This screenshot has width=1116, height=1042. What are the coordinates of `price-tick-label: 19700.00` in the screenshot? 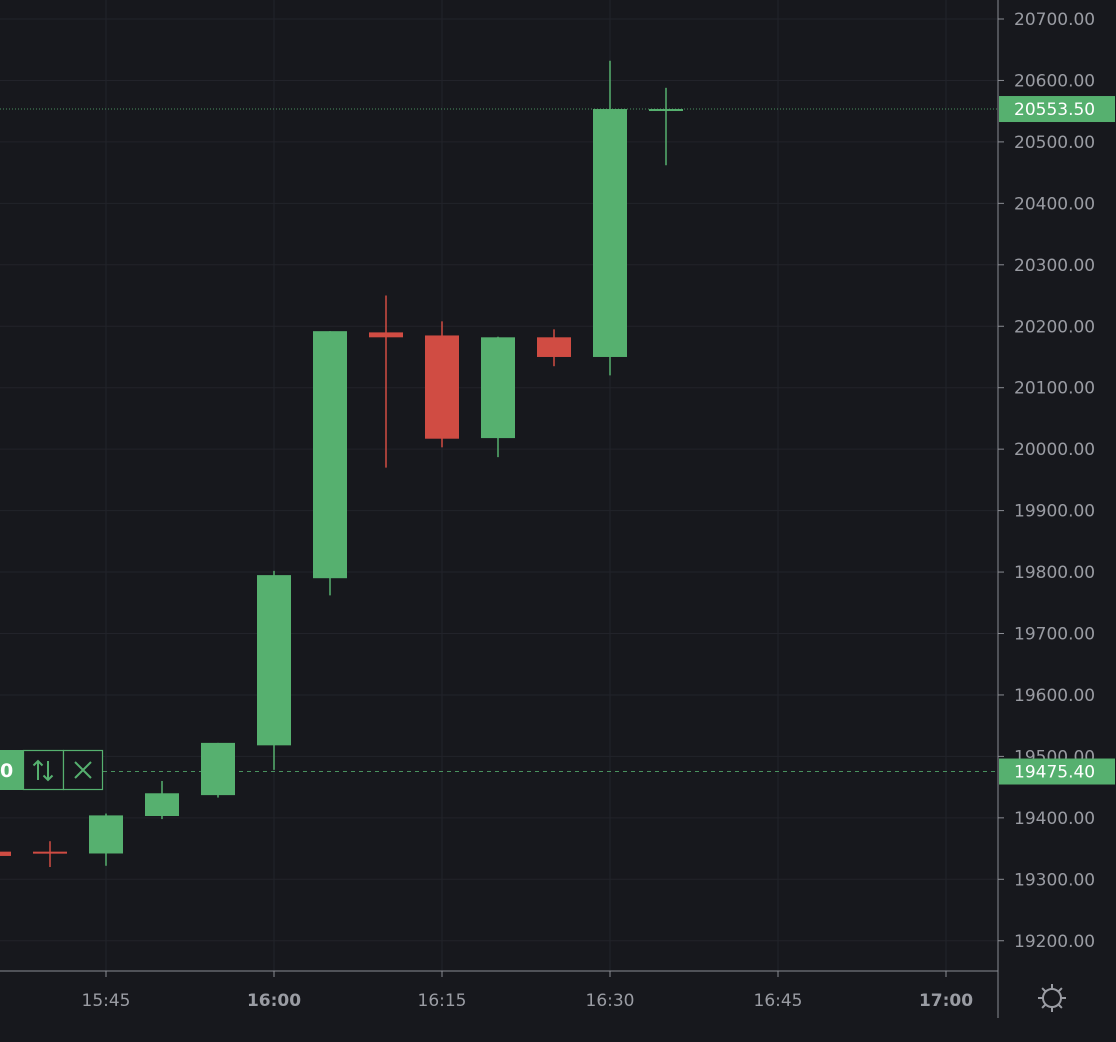 It's located at (1054, 635).